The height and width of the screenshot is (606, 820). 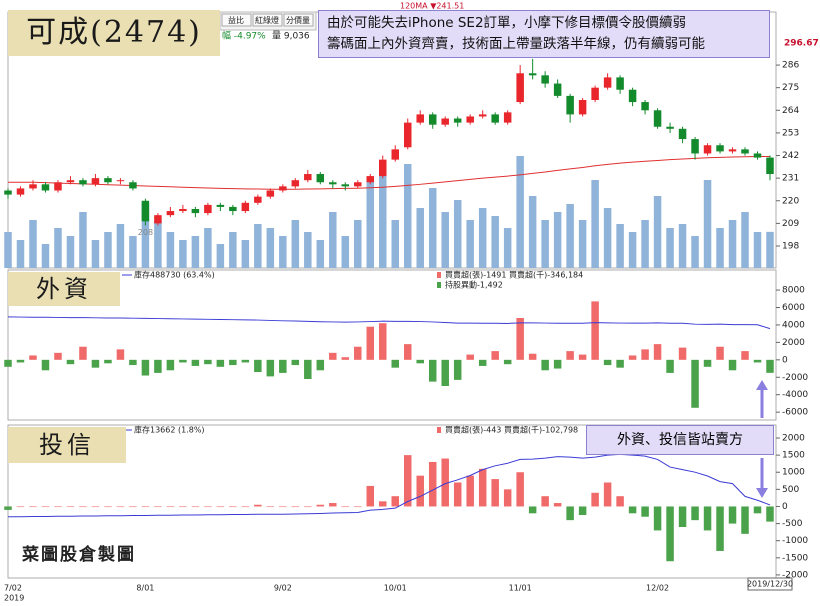 I want to click on y-tick-label: -2000, so click(x=795, y=378).